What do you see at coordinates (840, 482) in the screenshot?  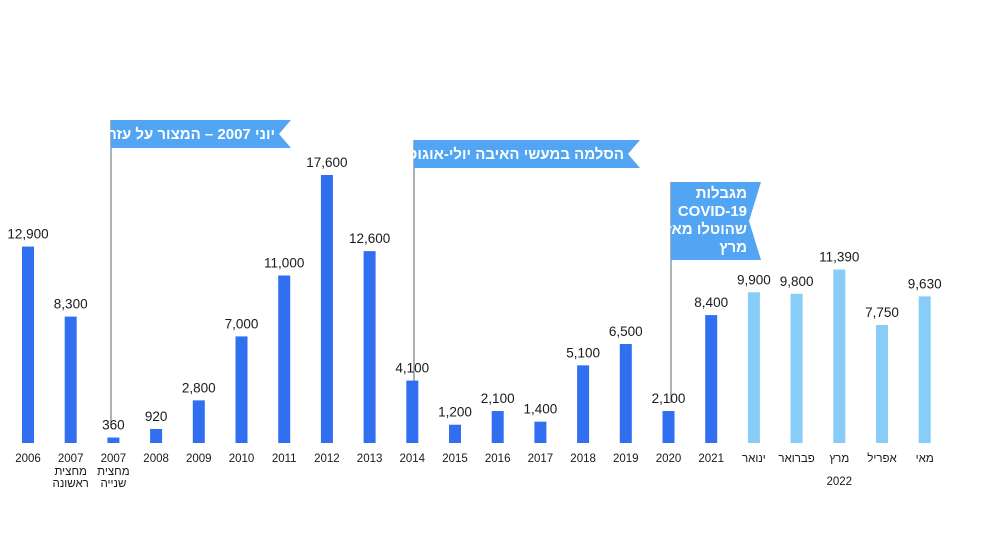 I see `group-label-2022: 2022` at bounding box center [840, 482].